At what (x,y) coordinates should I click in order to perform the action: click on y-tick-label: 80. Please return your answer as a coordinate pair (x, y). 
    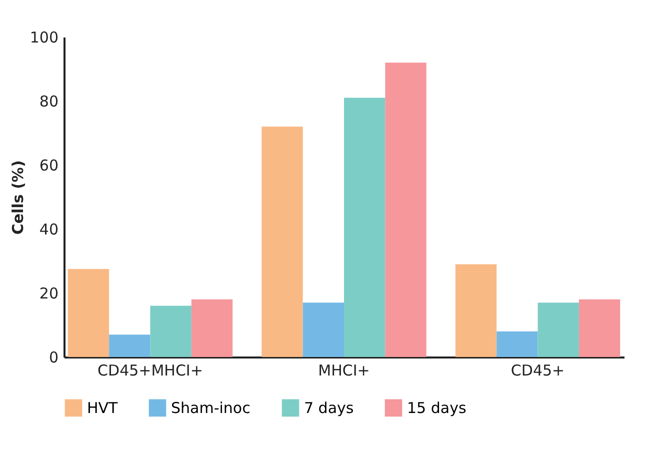
    Looking at the image, I should click on (48, 101).